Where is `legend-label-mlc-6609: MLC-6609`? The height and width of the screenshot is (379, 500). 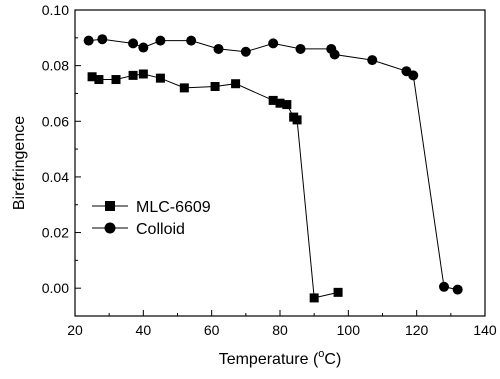
legend-label-mlc-6609: MLC-6609 is located at coordinates (173, 207).